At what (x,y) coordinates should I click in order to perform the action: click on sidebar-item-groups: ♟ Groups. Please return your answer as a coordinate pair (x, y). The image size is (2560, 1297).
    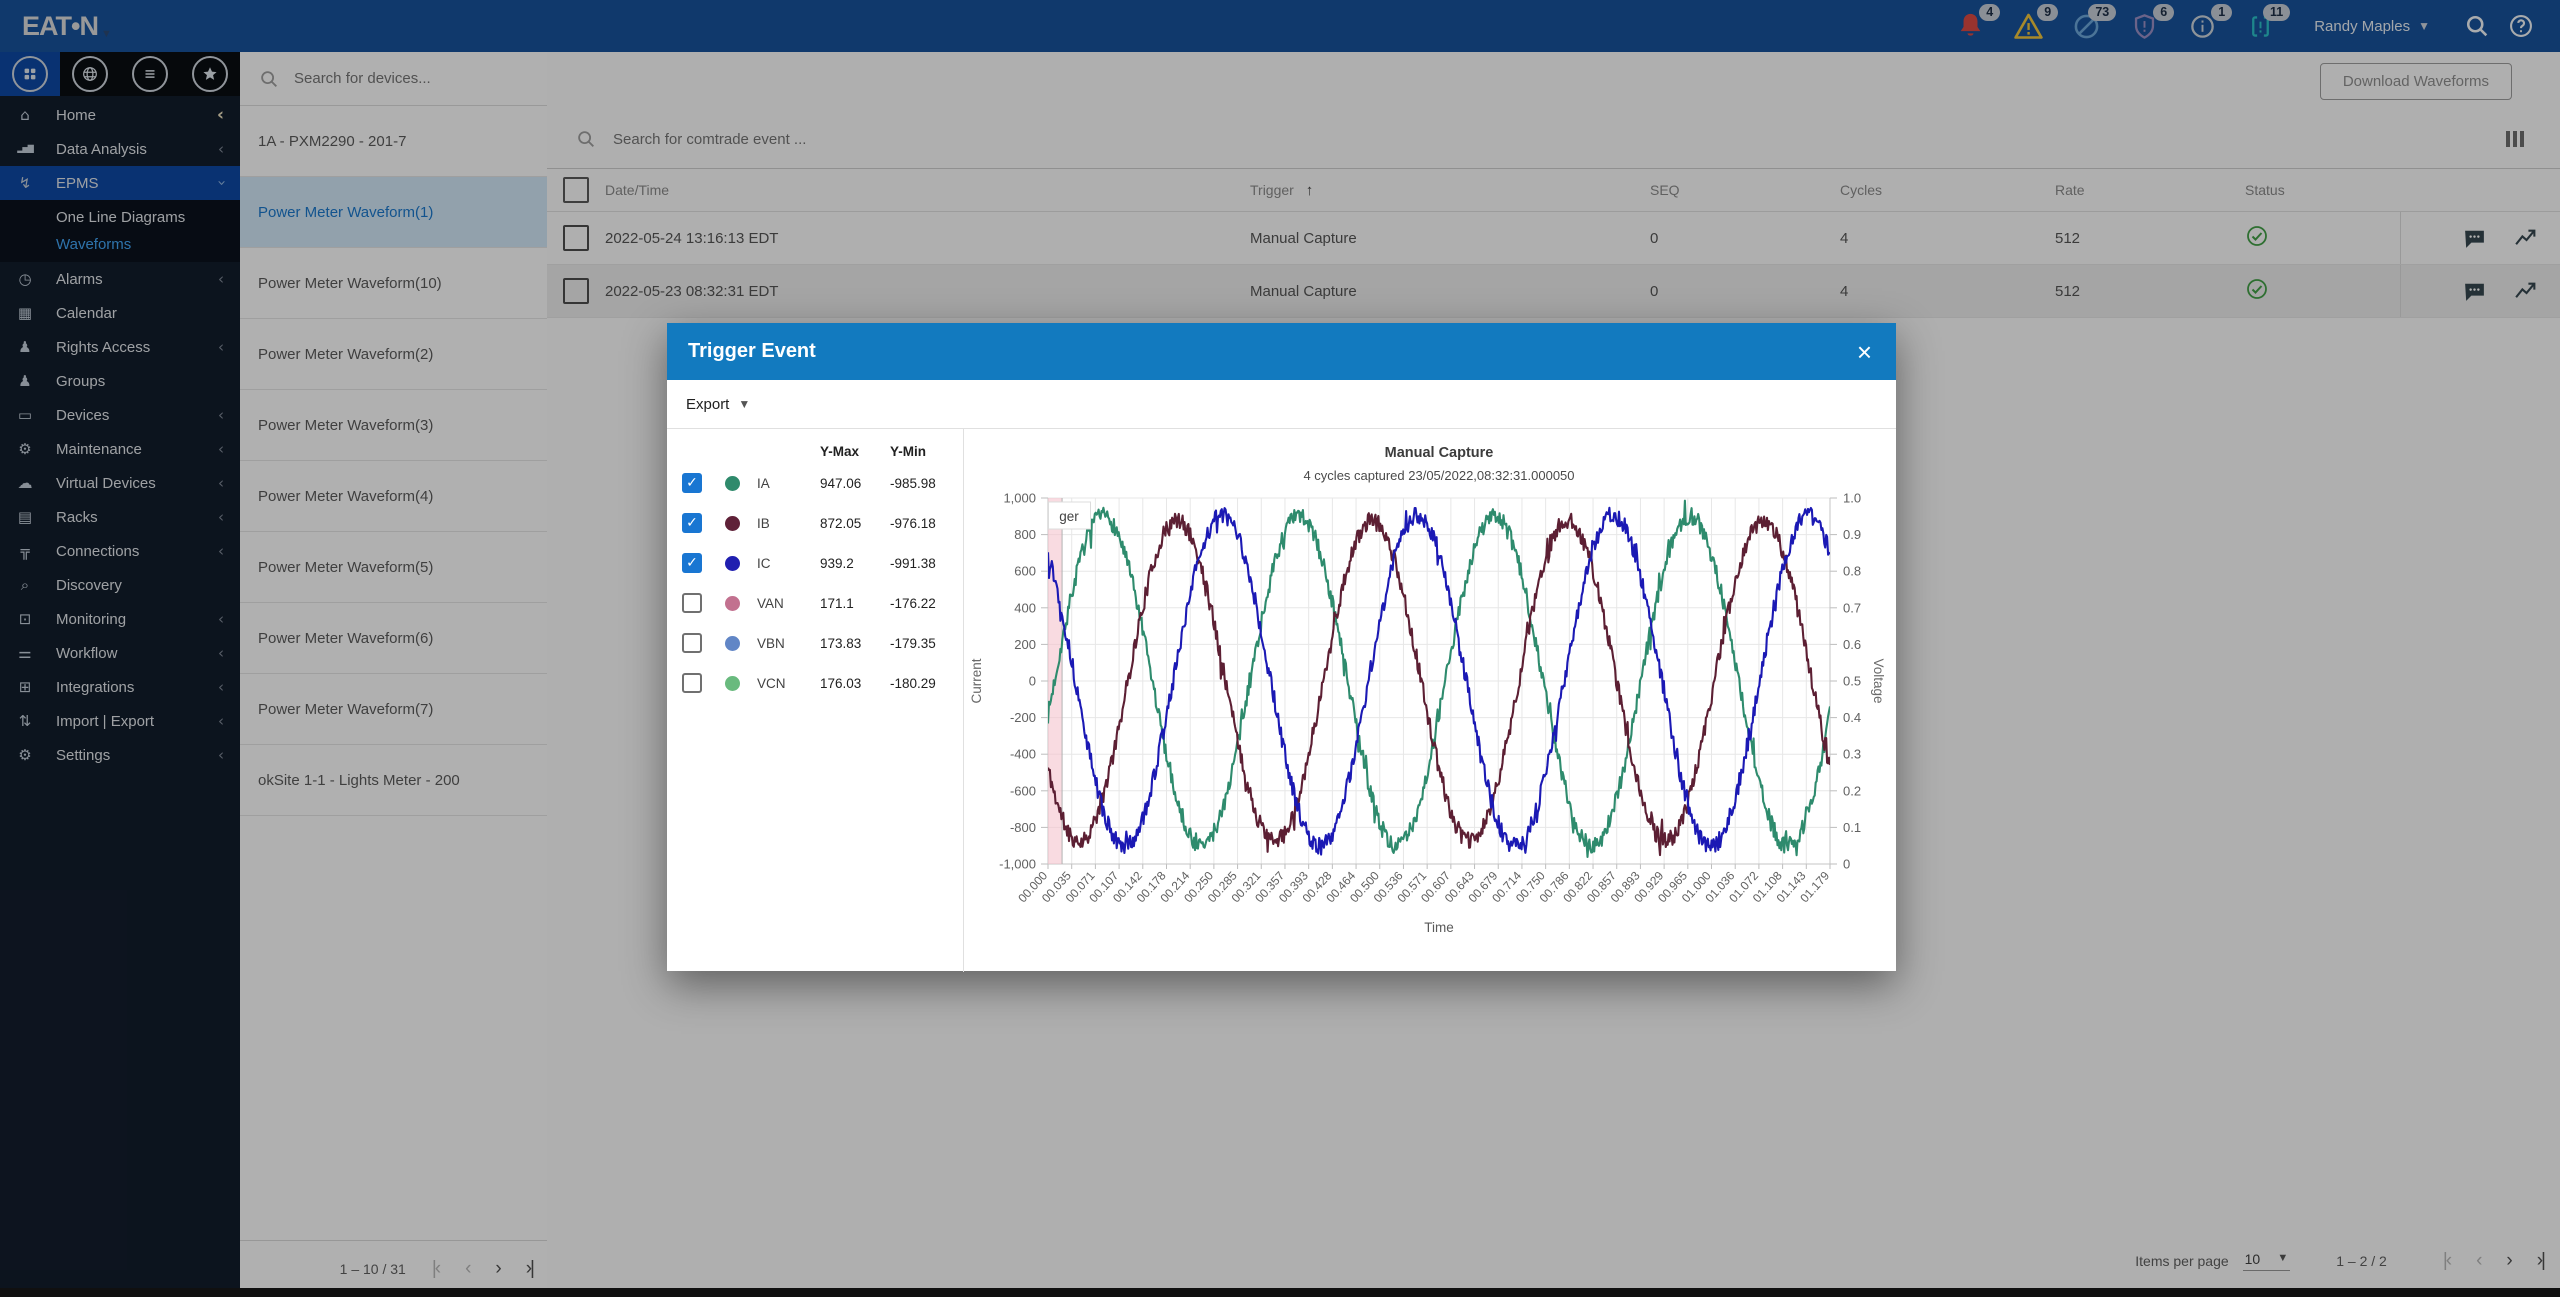
    Looking at the image, I should click on (120, 381).